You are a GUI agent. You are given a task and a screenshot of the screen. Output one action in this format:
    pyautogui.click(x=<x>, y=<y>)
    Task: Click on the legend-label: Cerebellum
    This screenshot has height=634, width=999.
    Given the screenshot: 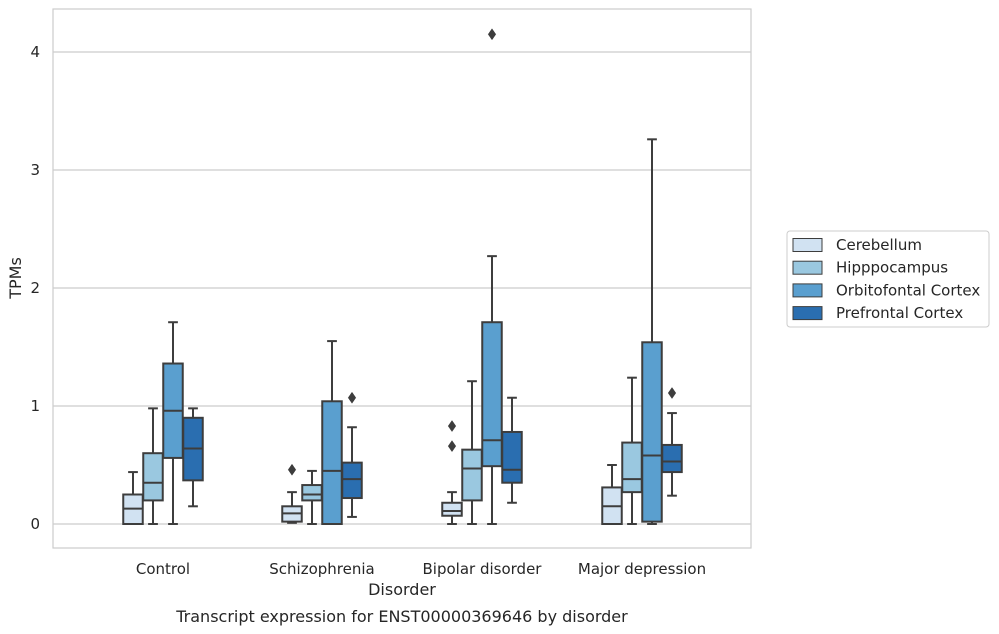 What is the action you would take?
    pyautogui.click(x=879, y=245)
    